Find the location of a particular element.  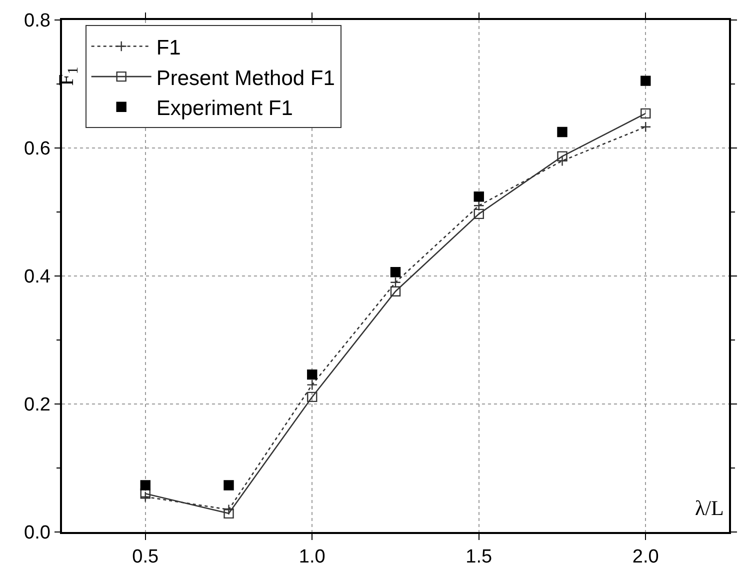

x-tick-label: 2.0 is located at coordinates (645, 557).